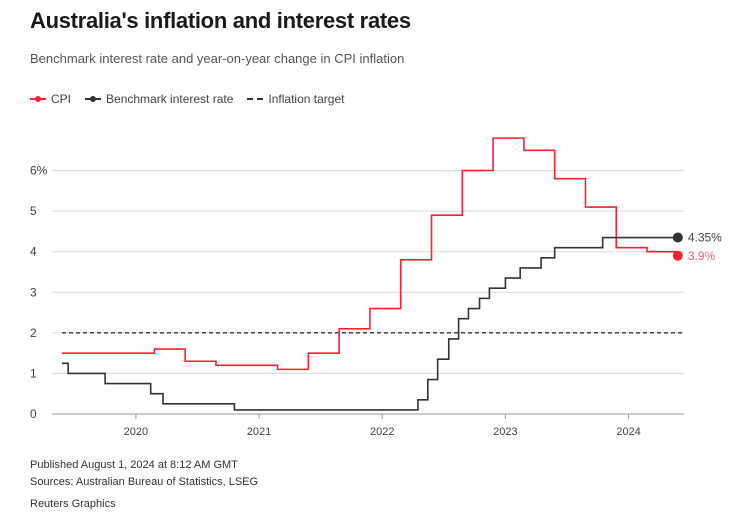  Describe the element at coordinates (134, 465) in the screenshot. I see `published-note: Published August 1, 2024 at 8:12 AM GMT` at that location.